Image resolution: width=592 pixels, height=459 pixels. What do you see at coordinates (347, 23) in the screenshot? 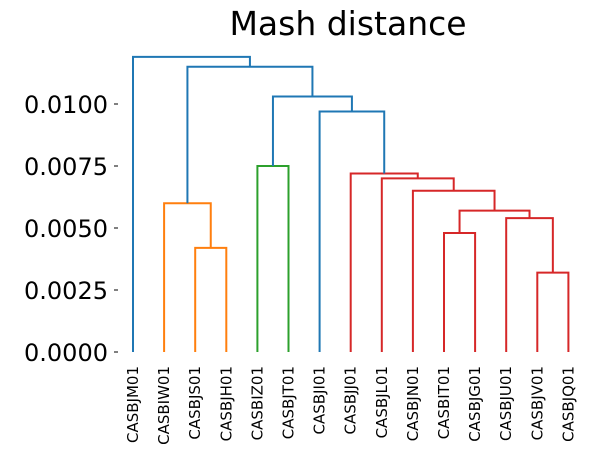
I see `chart-title: Mash distance` at bounding box center [347, 23].